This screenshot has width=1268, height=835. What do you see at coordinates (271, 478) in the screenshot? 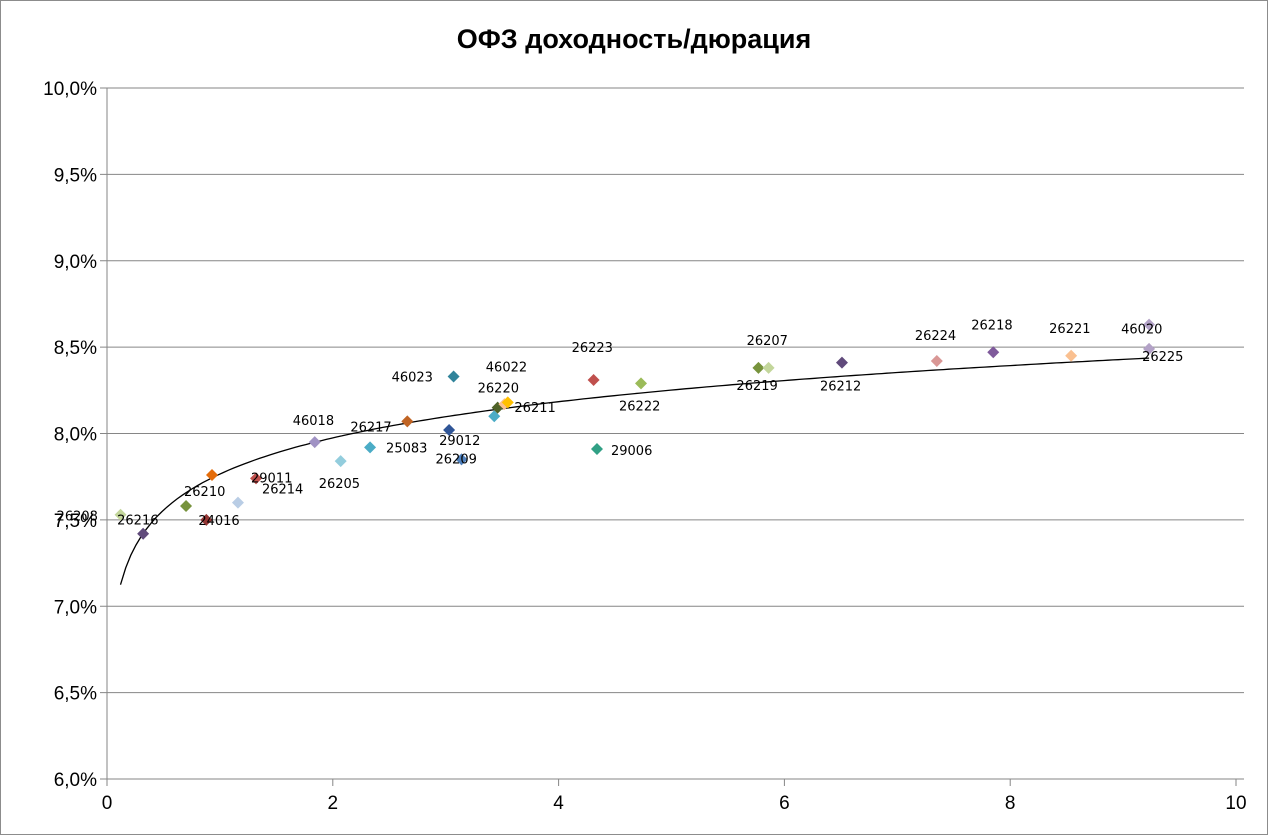
I see `point-label: 29011` at bounding box center [271, 478].